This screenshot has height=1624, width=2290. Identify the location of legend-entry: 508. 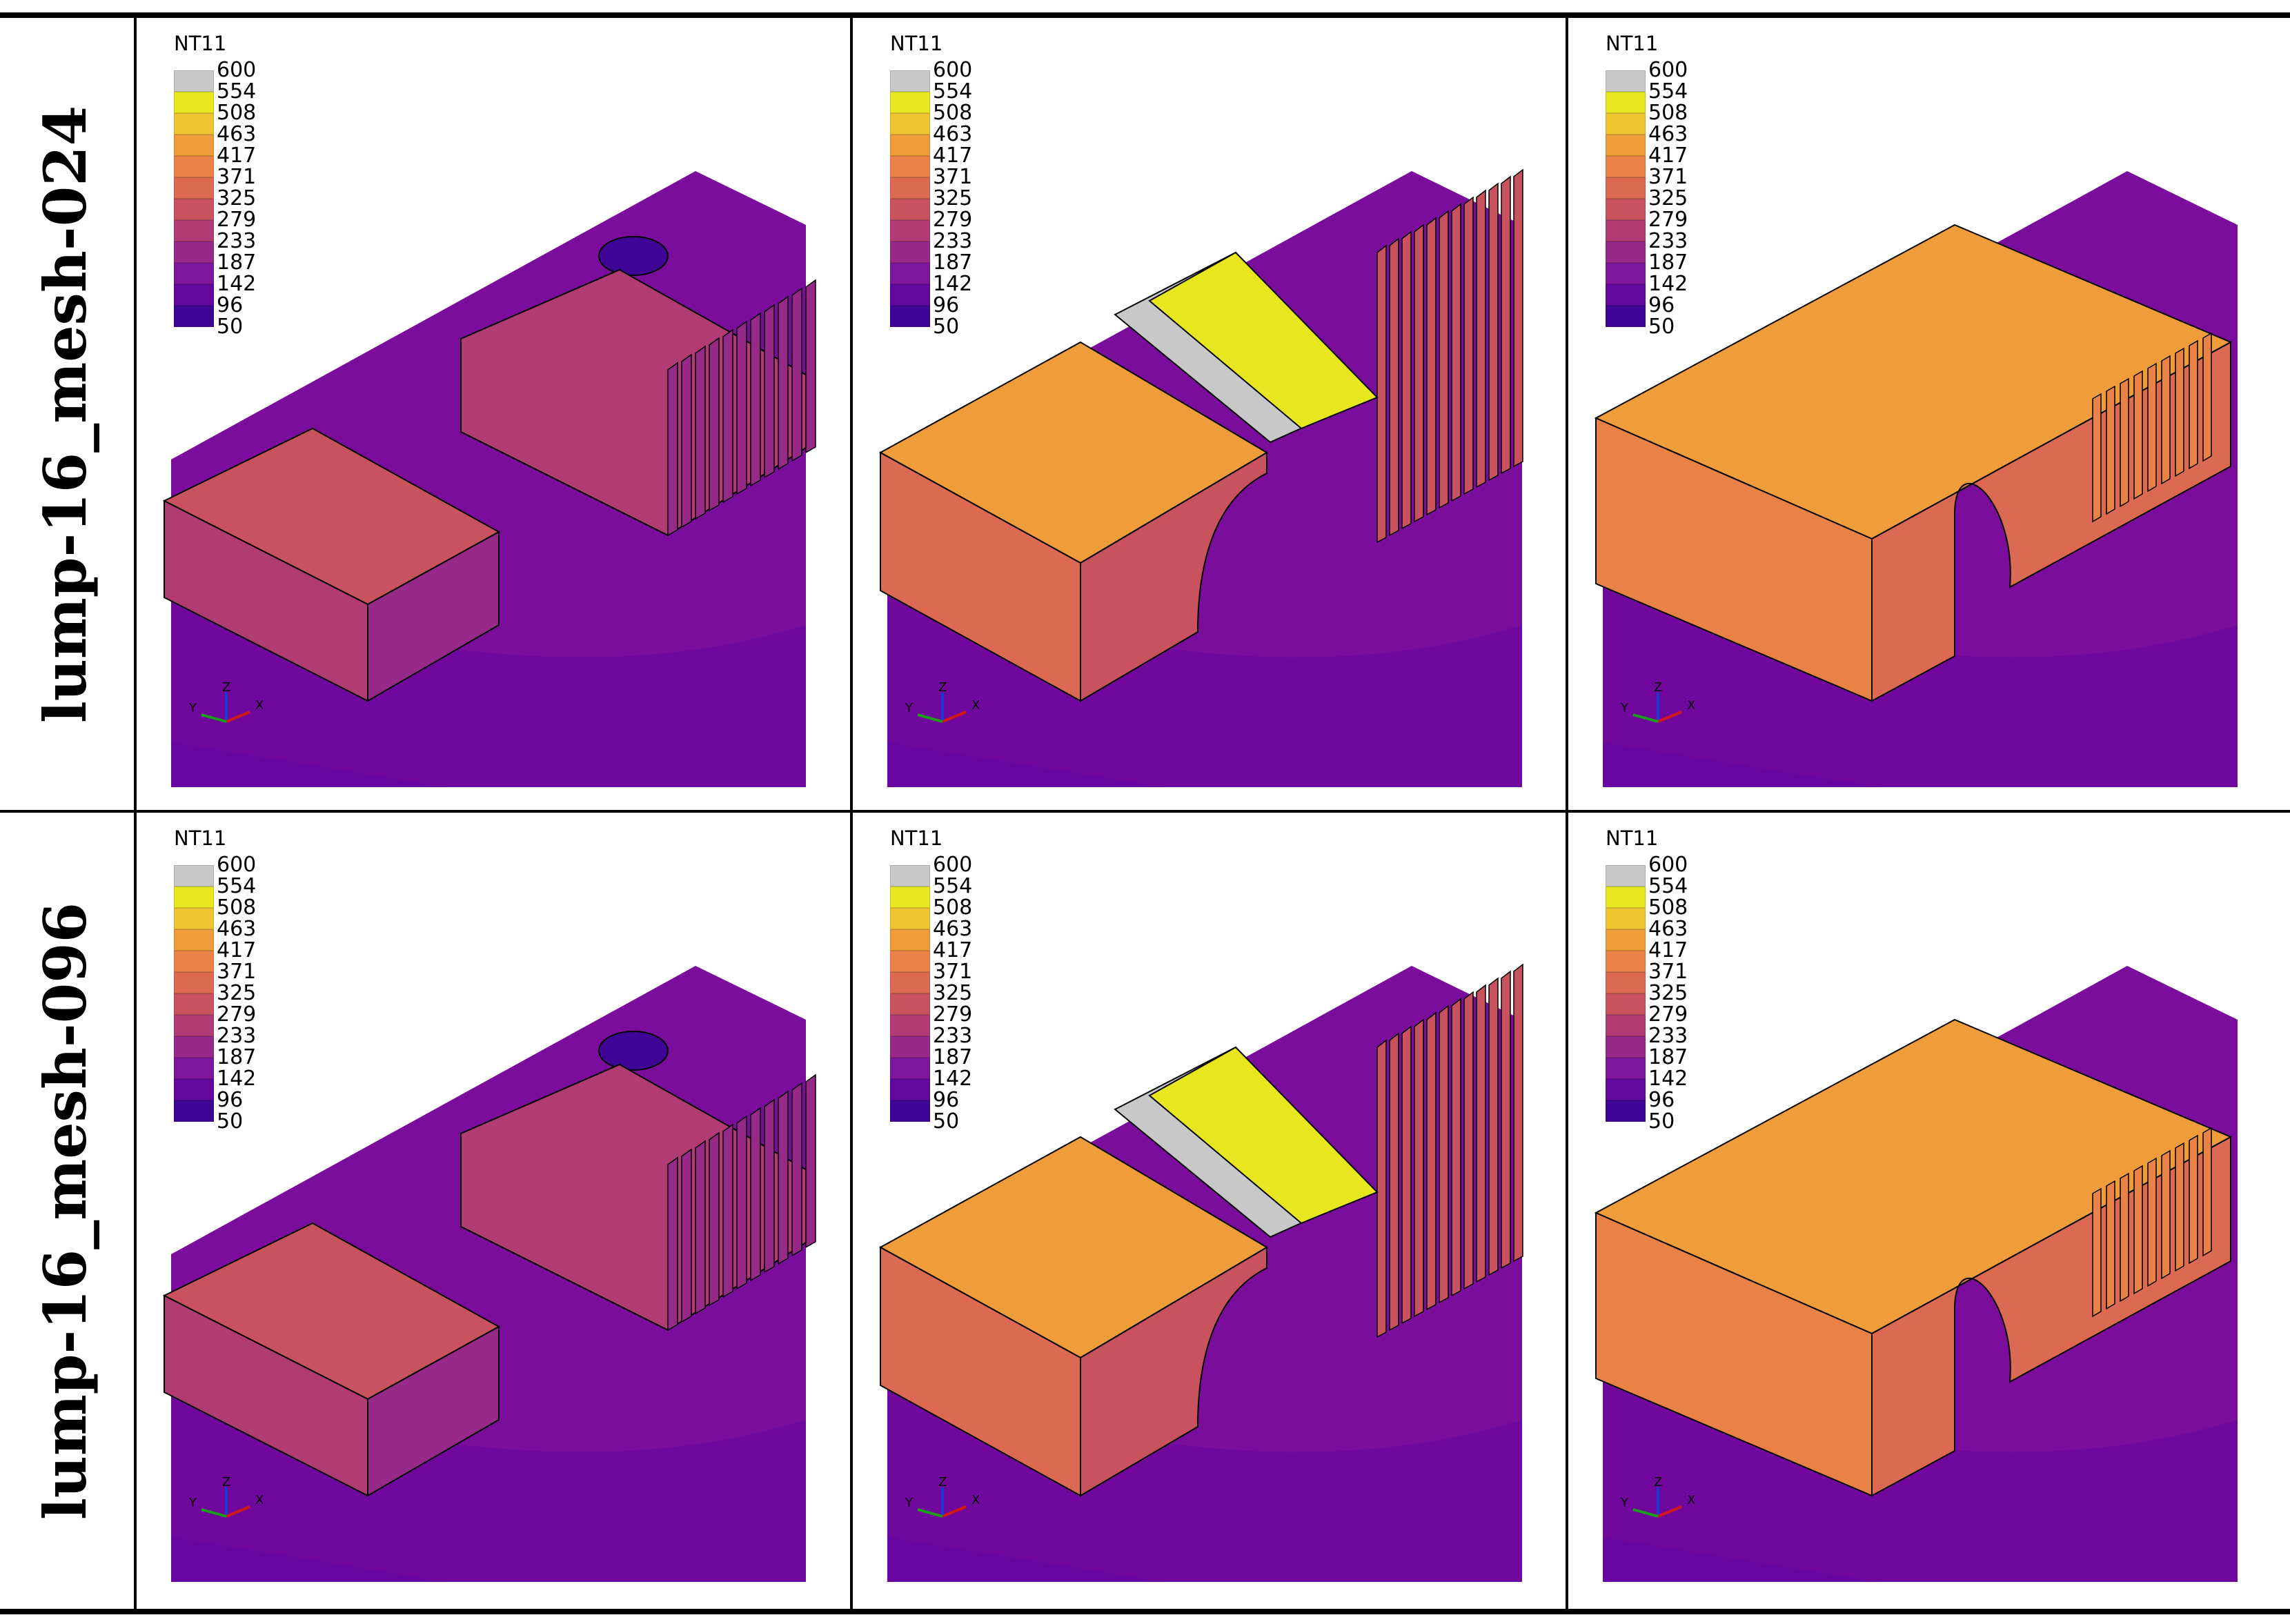
(1702, 912).